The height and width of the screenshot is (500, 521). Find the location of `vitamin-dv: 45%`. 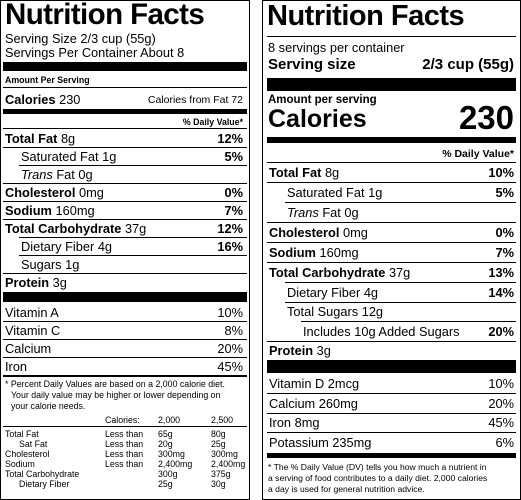

vitamin-dv: 45% is located at coordinates (501, 422).